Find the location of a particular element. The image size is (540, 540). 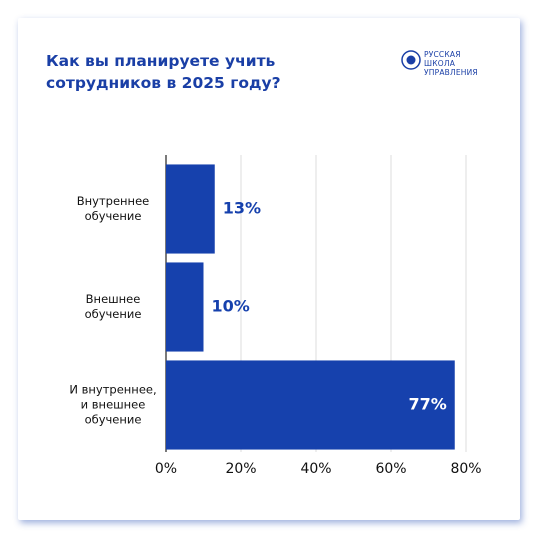

data-label: 77% is located at coordinates (427, 404).